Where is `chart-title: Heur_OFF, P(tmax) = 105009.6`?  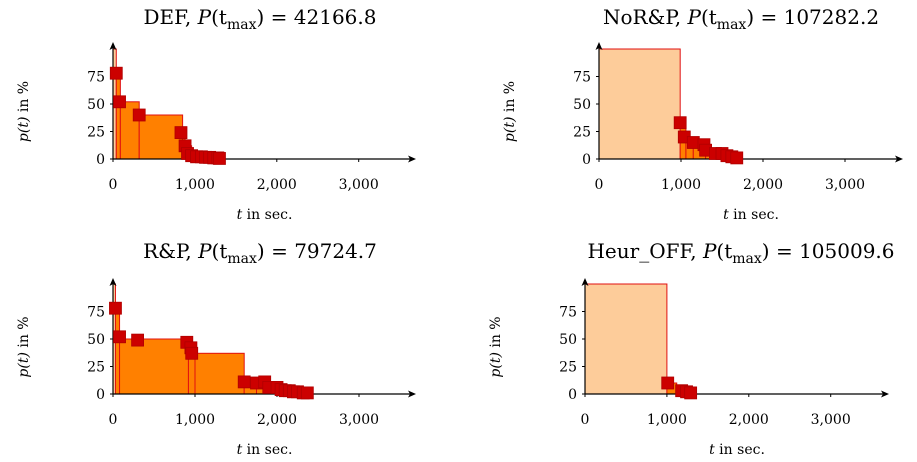
chart-title: Heur_OFF, P(tmax) = 105009.6 is located at coordinates (740, 253).